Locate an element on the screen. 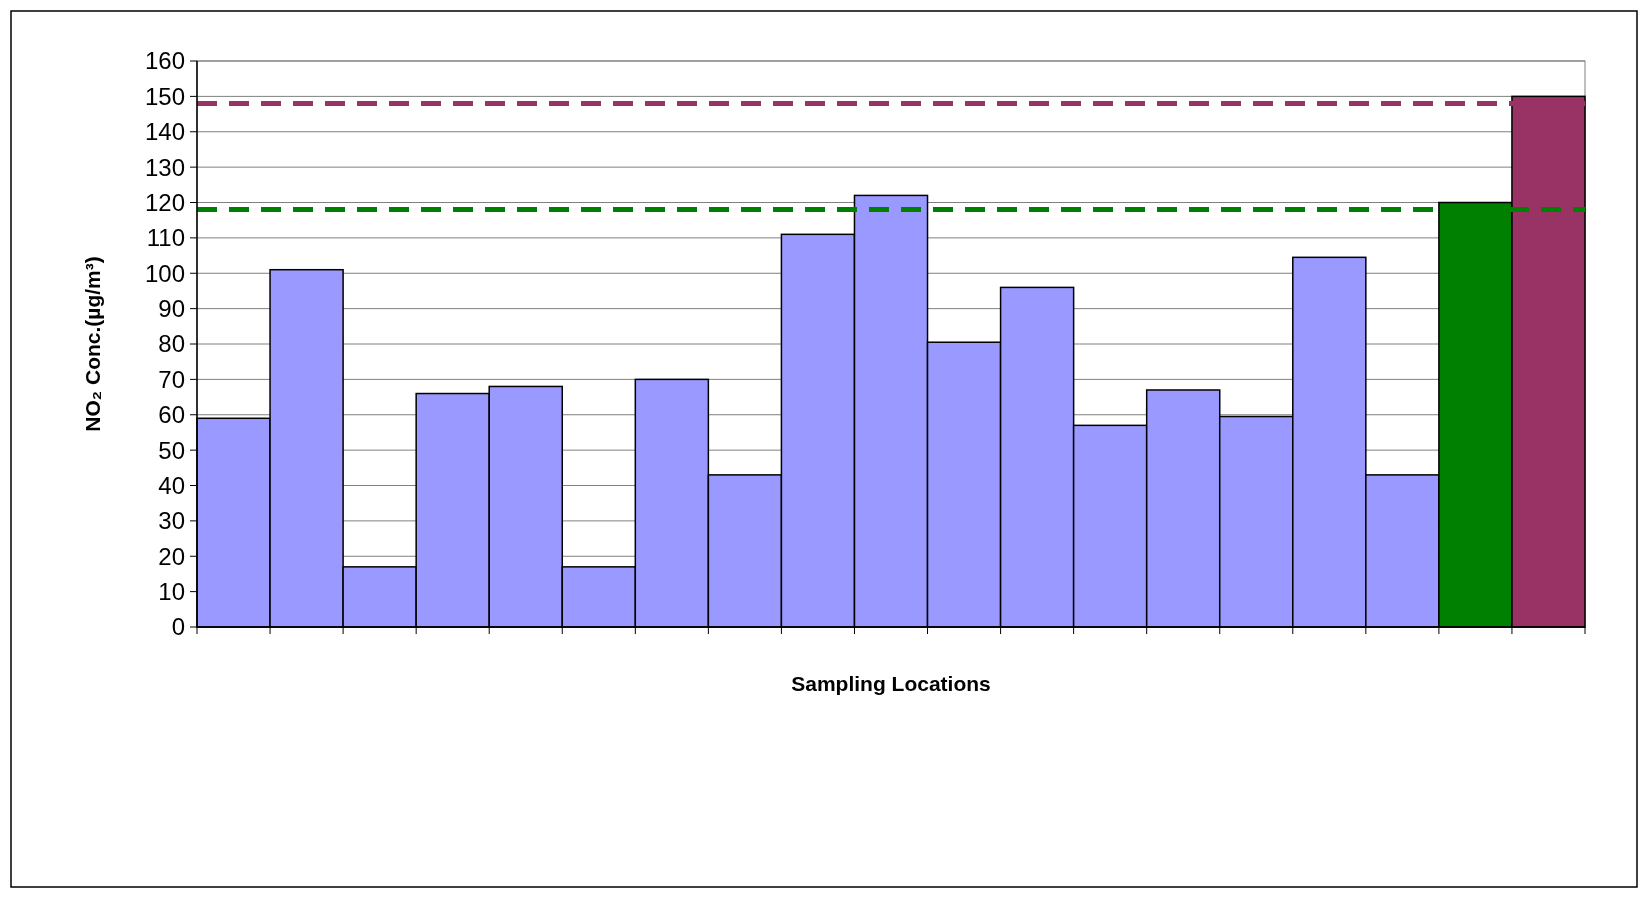  y-tick-label: 80 is located at coordinates (171, 344).